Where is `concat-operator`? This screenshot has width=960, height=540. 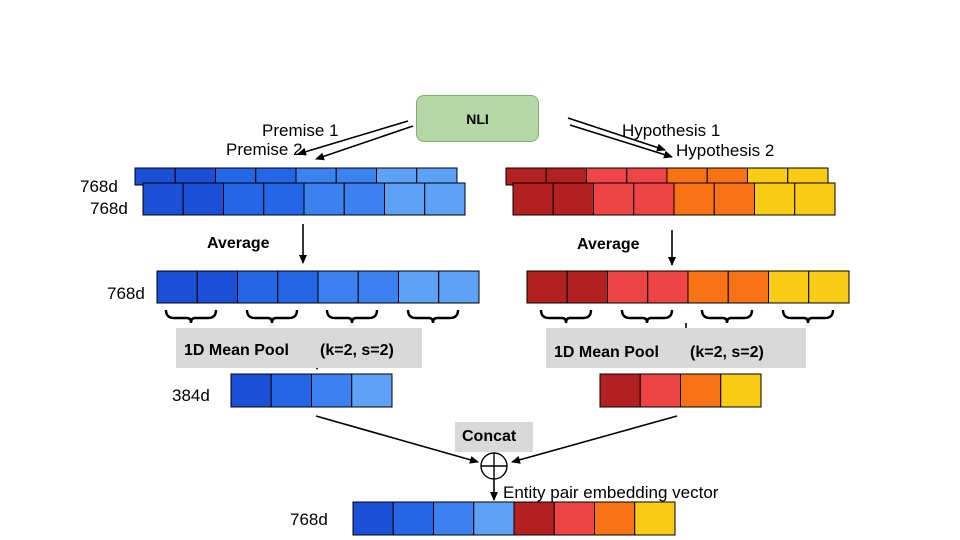 concat-operator is located at coordinates (494, 466).